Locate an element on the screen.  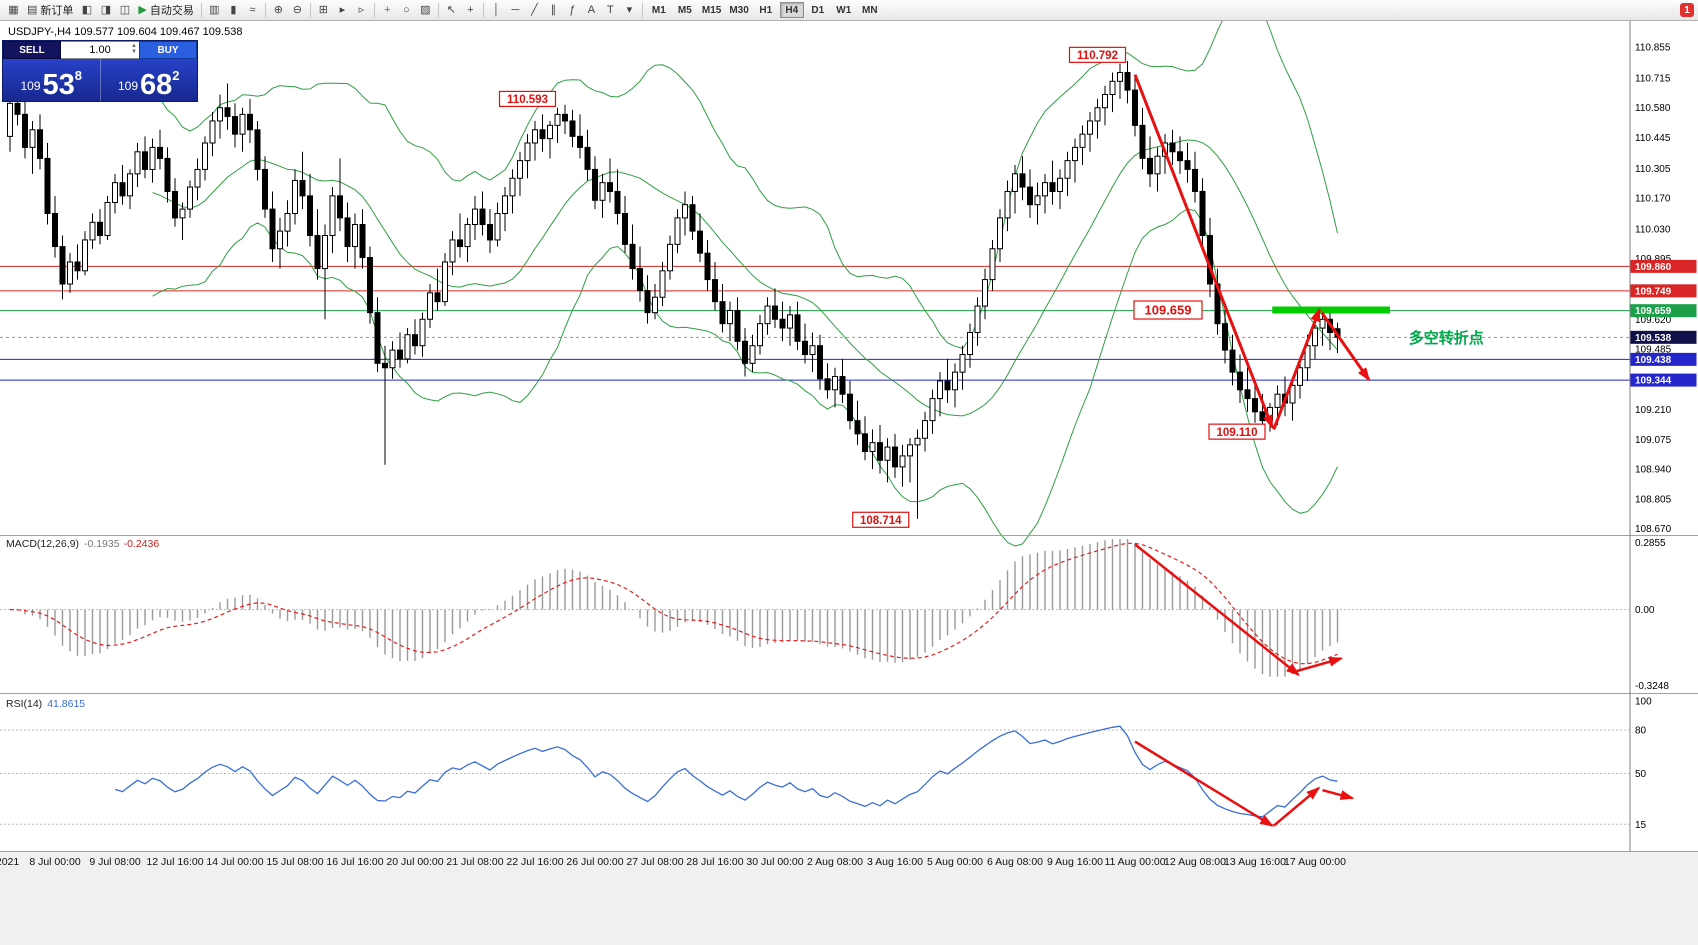
timeframe-m5-button: M5 is located at coordinates (685, 10).